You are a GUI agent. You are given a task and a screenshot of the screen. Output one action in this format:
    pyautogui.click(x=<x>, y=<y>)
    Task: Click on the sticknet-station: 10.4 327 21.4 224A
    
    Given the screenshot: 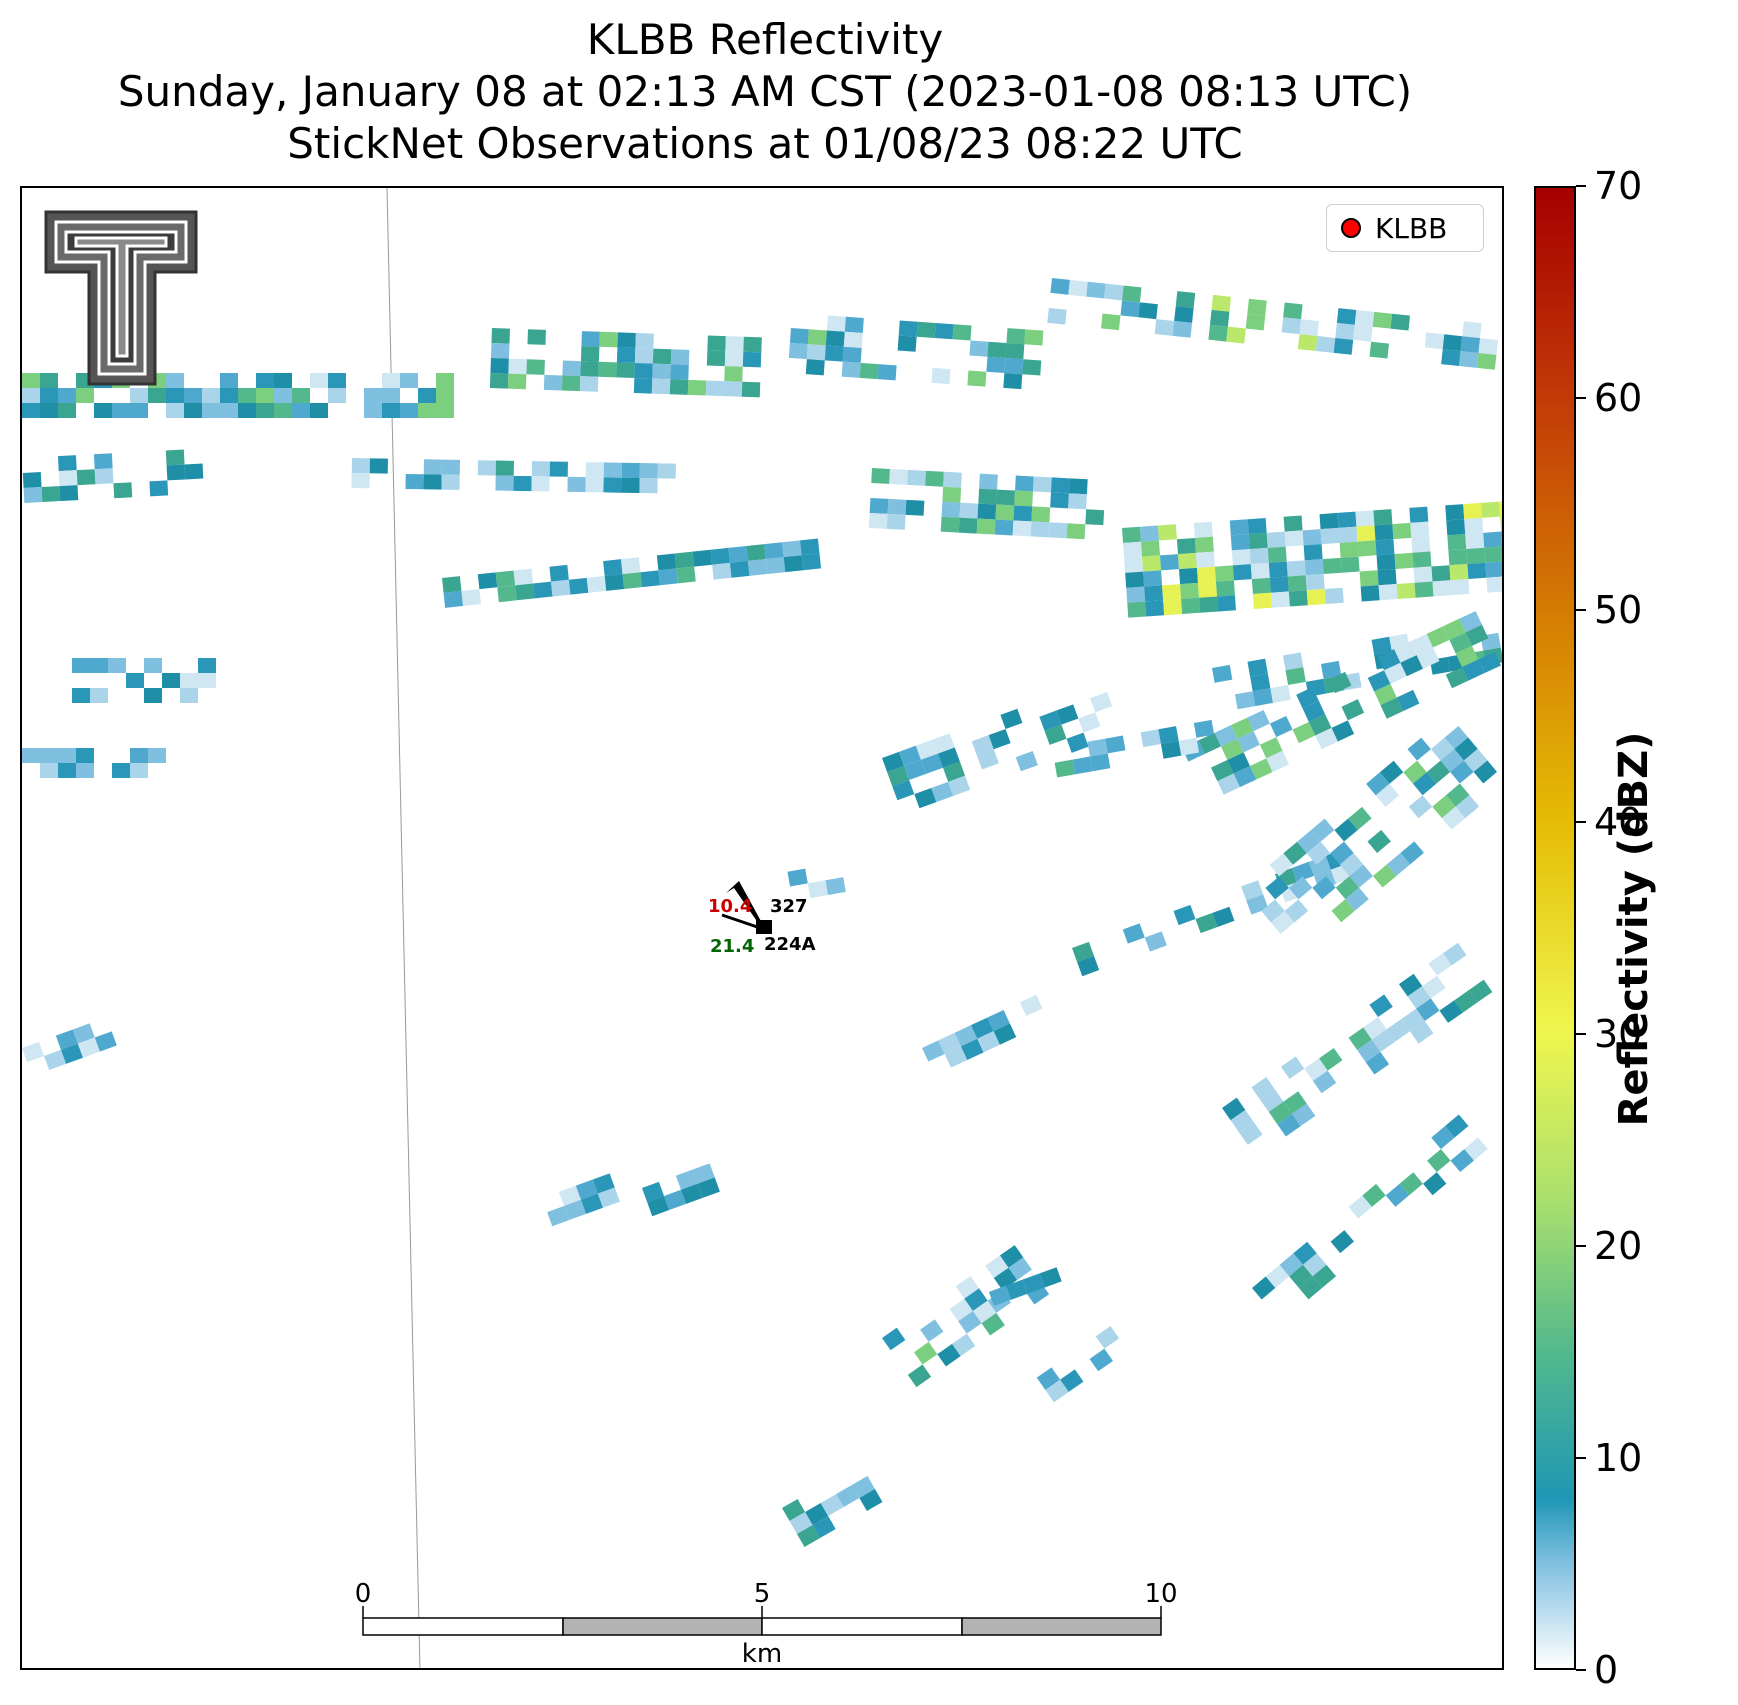 What is the action you would take?
    pyautogui.click(x=762, y=919)
    